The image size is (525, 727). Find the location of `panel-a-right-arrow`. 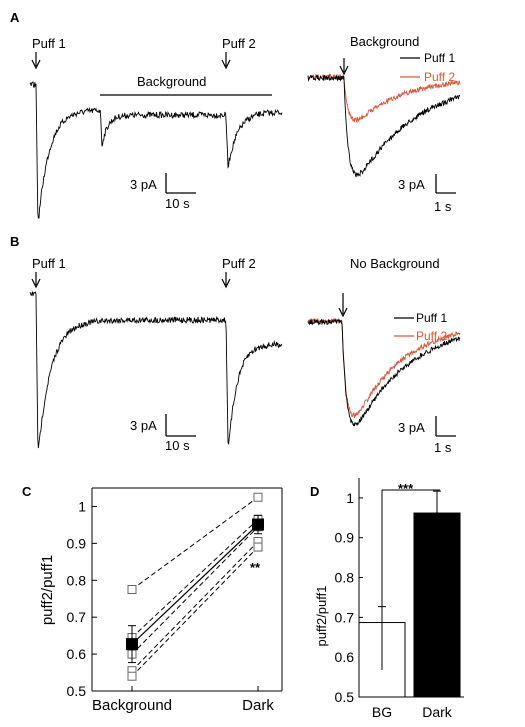

panel-a-right-arrow is located at coordinates (344, 67).